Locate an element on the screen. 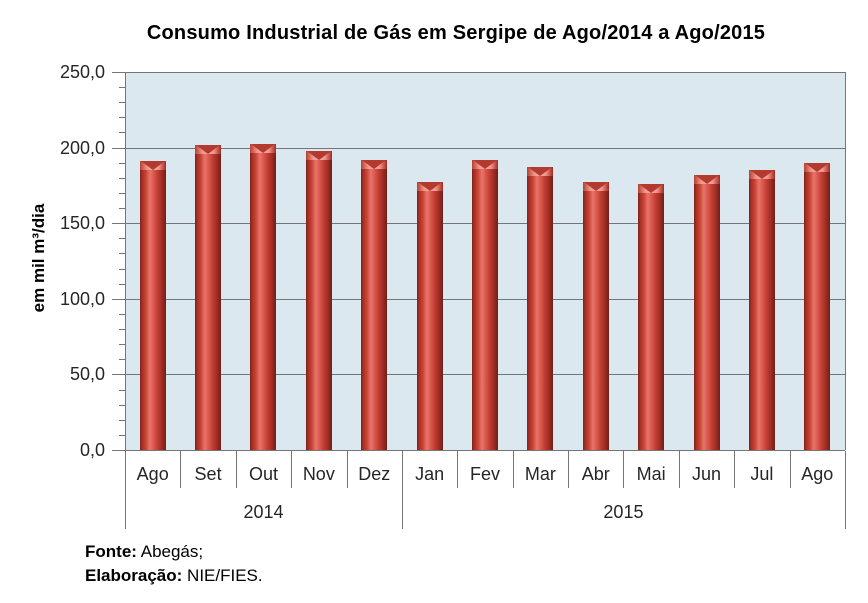  chart-footer: Fonte: Abegás; Elaboração: NIE/FIES. is located at coordinates (174, 564).